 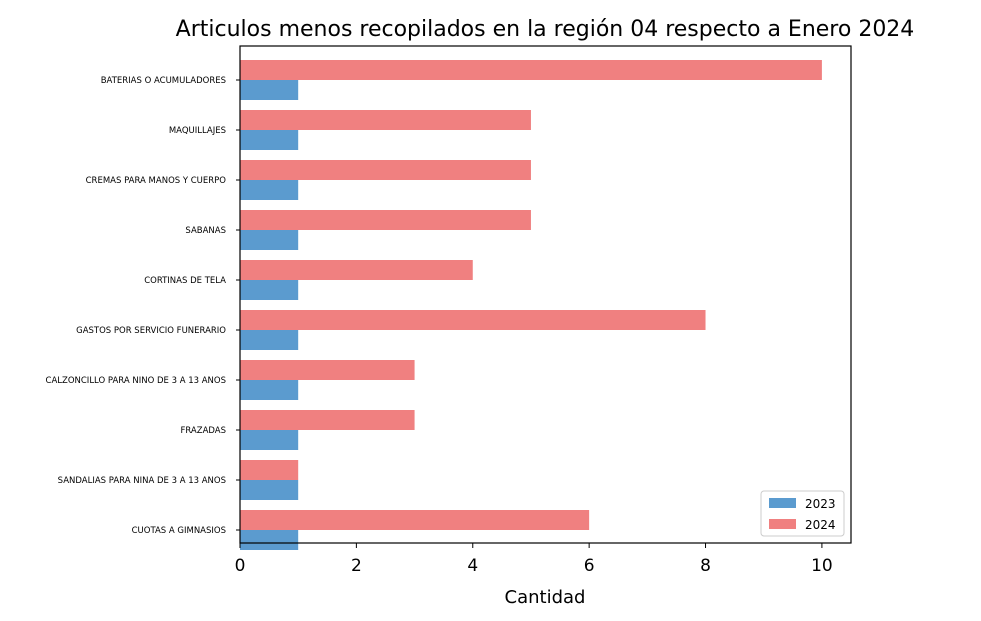 I want to click on x-tick-label: 6, so click(x=589, y=566).